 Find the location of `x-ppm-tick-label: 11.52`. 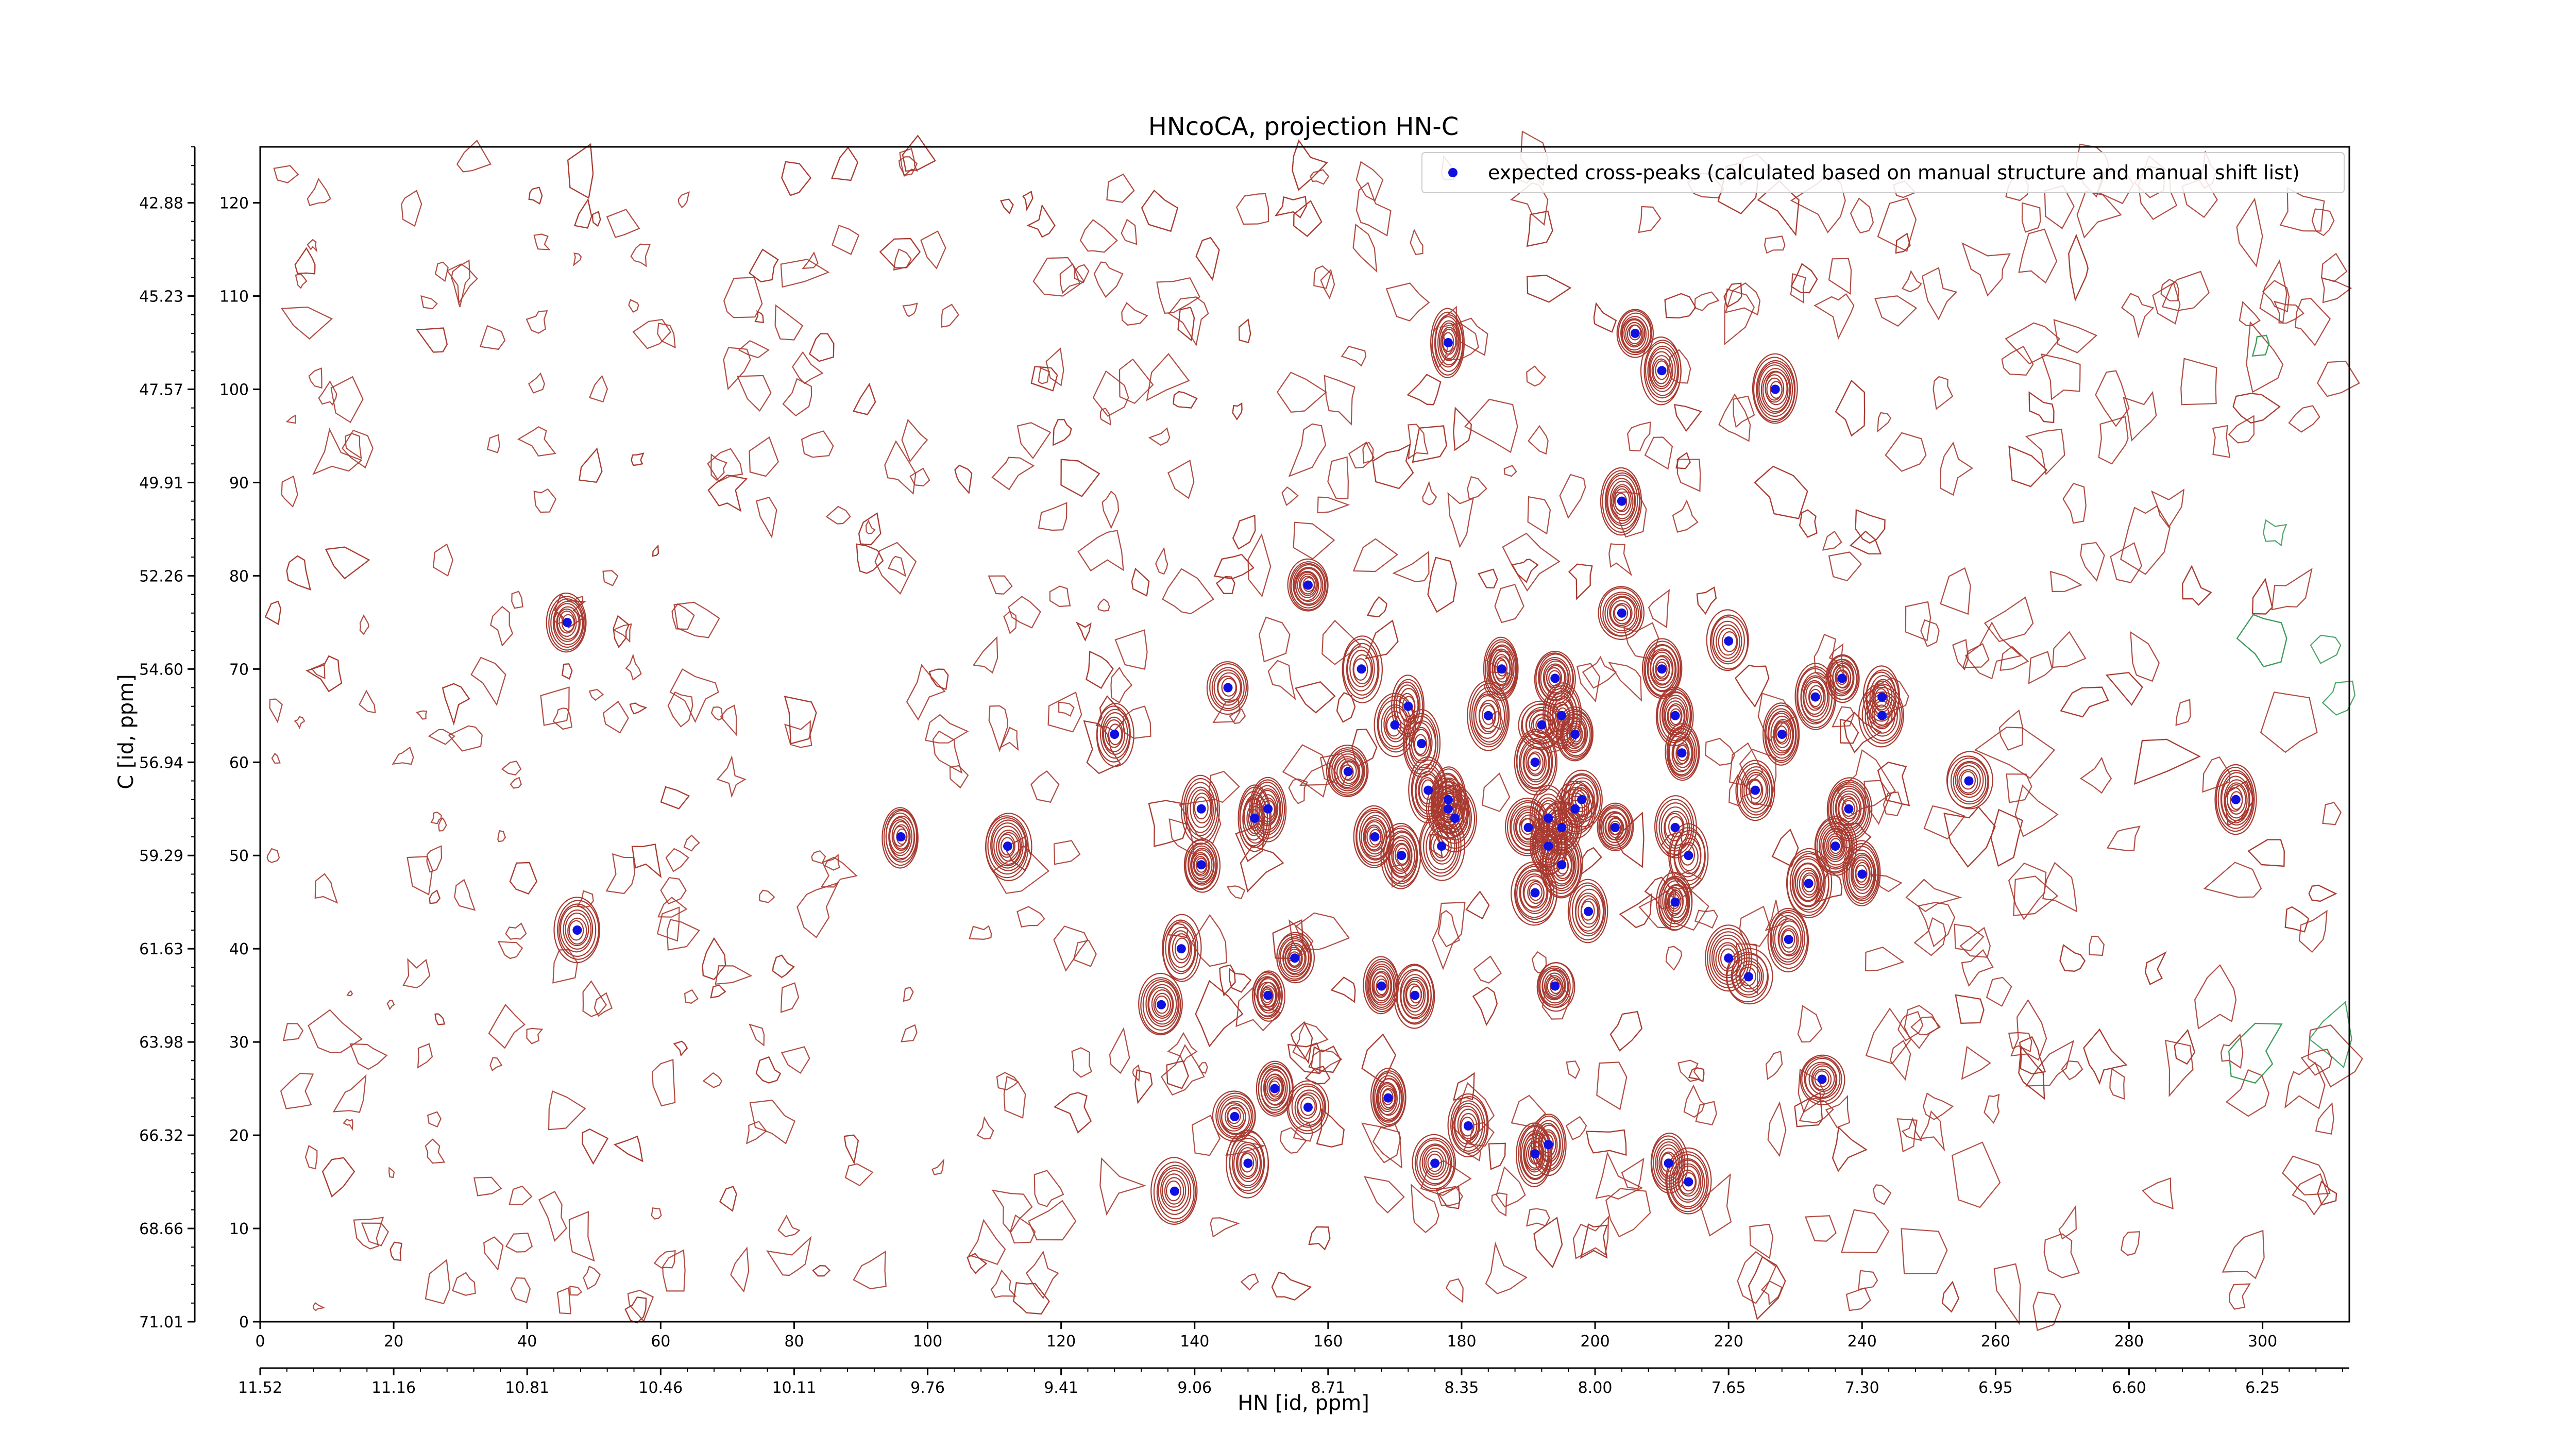

x-ppm-tick-label: 11.52 is located at coordinates (260, 1388).